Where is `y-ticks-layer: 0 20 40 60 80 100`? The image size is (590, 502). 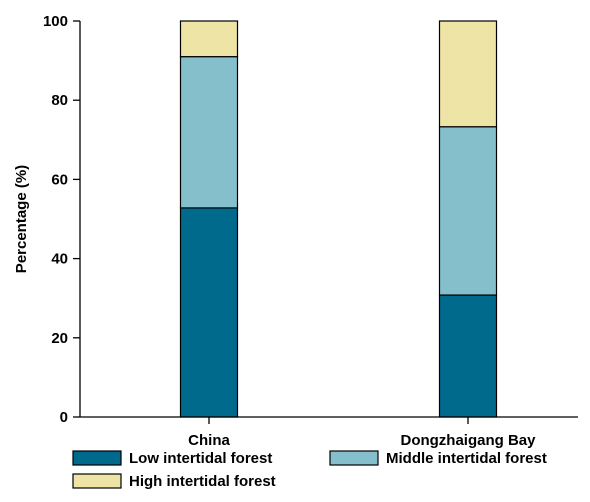
y-ticks-layer: 0 20 40 60 80 100 is located at coordinates (61, 219).